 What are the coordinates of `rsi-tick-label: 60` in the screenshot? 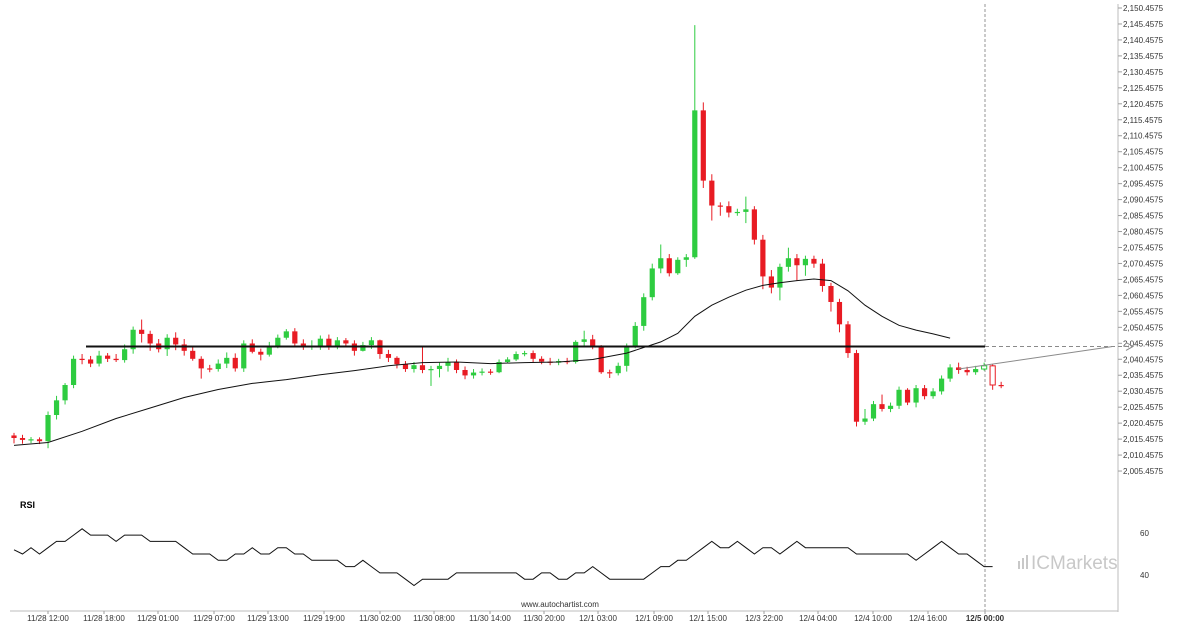 It's located at (1144, 533).